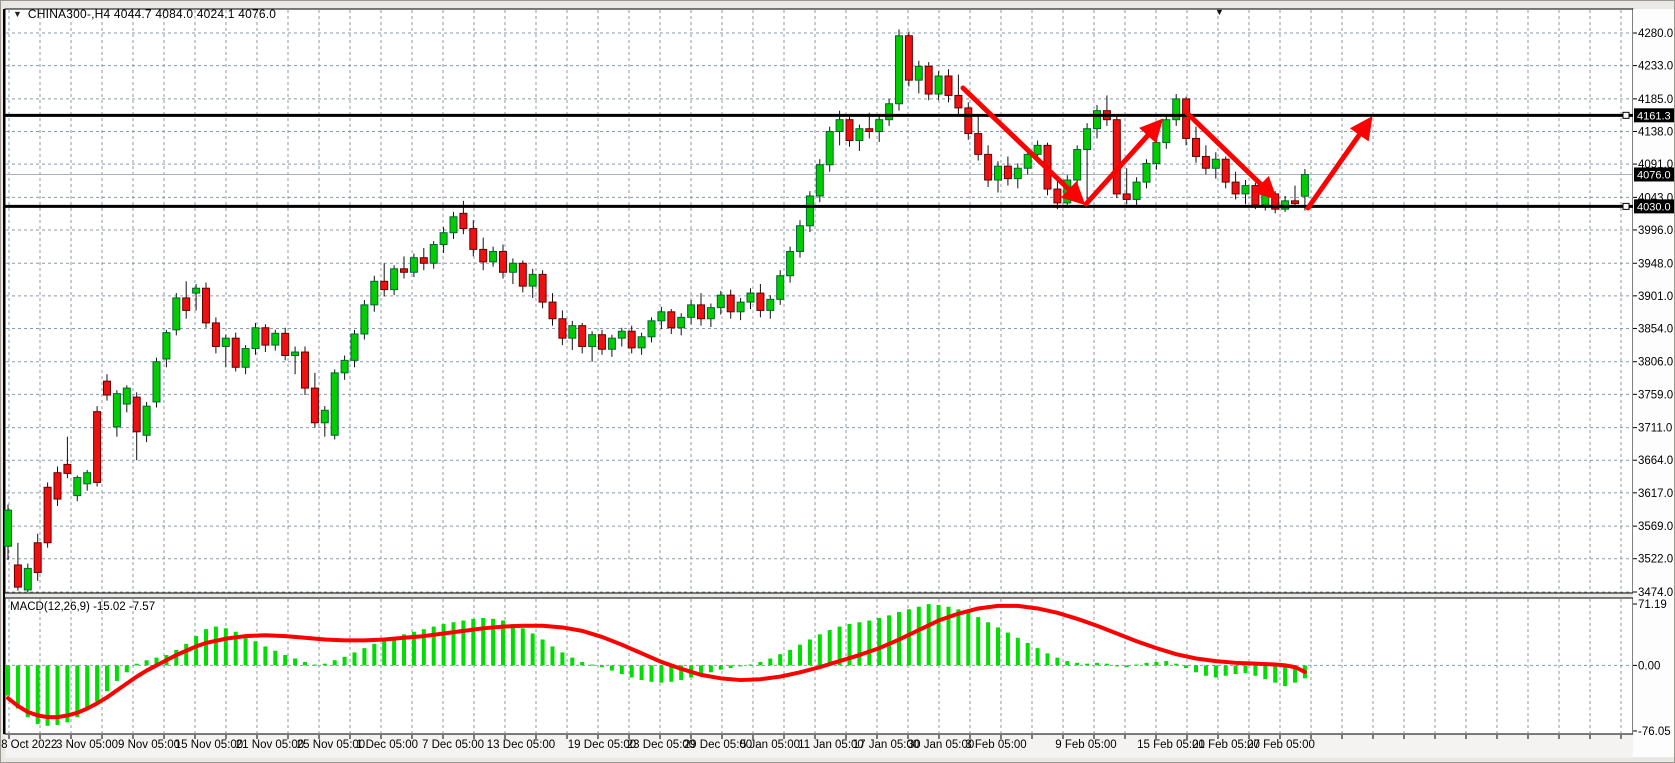 The image size is (1675, 763). What do you see at coordinates (1171, 745) in the screenshot?
I see `time-axis-label: 15 Feb 05:00` at bounding box center [1171, 745].